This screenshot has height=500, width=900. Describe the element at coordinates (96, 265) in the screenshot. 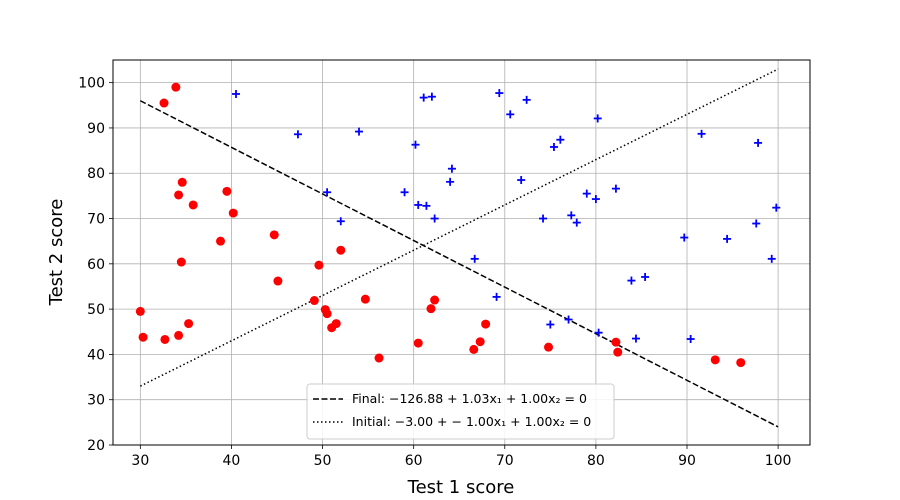

I see `y-tick-label: 60` at that location.